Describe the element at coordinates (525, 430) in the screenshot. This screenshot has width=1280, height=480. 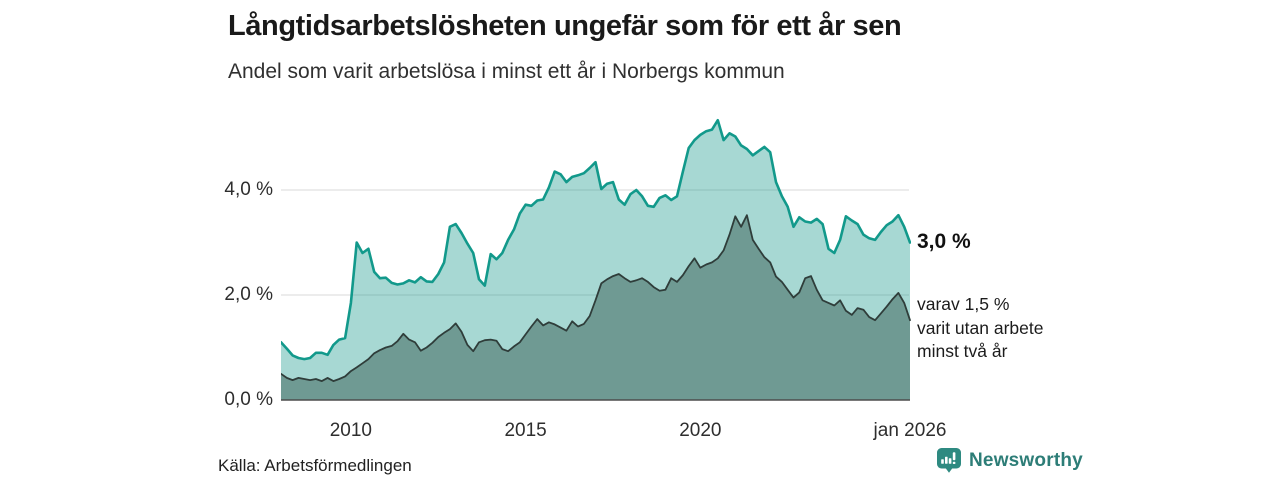
I see `x-axis-tick-label: 2015` at that location.